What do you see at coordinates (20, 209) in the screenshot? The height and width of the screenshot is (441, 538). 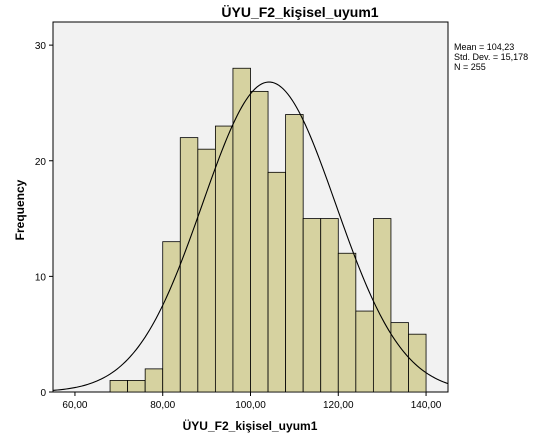 I see `y-axis-title: Frequency` at bounding box center [20, 209].